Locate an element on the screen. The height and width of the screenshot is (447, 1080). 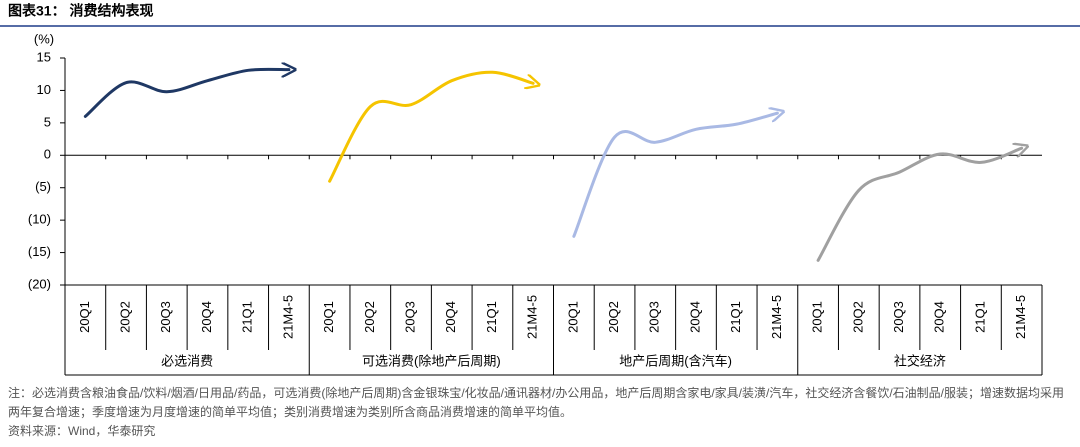
group-label: 社交经济 is located at coordinates (920, 360).